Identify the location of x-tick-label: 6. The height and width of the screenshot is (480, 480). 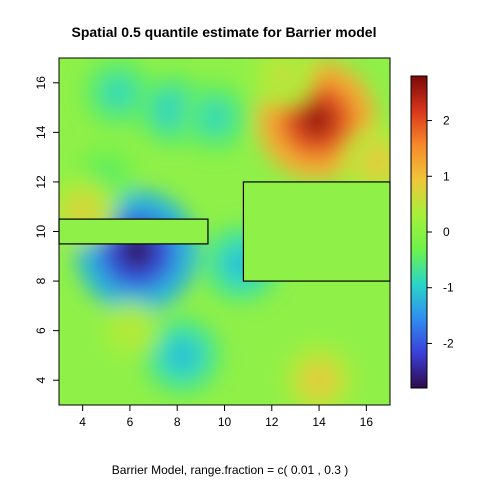
(130, 422).